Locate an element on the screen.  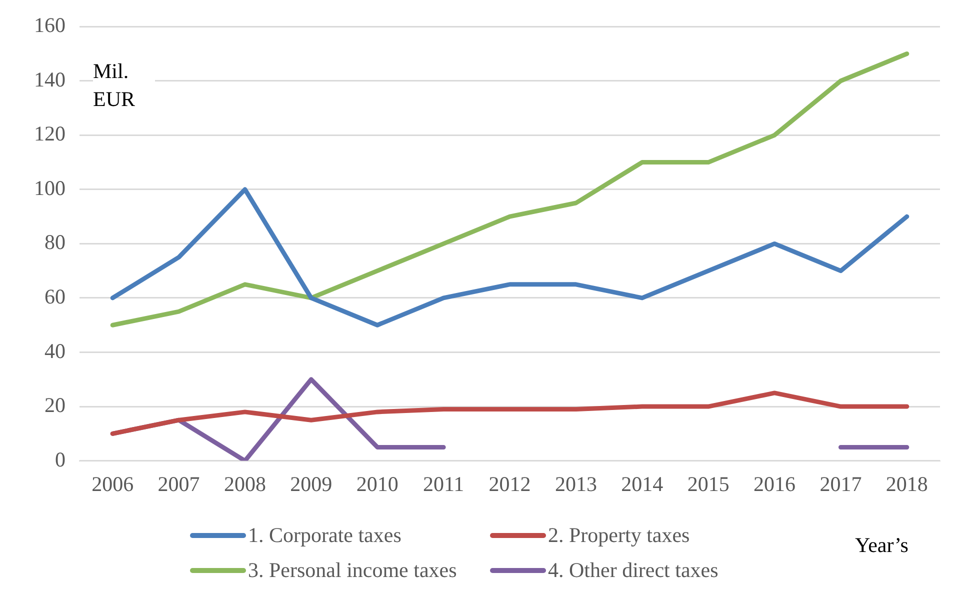
y-tick-label: 140 is located at coordinates (50, 79).